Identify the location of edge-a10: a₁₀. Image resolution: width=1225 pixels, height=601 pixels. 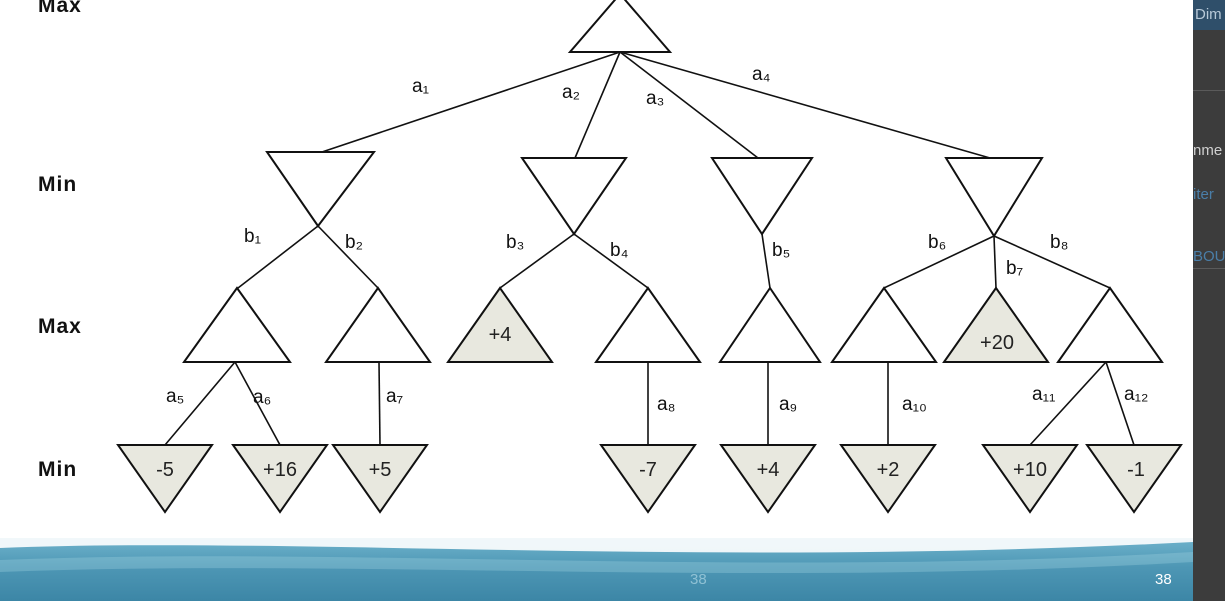
(914, 404).